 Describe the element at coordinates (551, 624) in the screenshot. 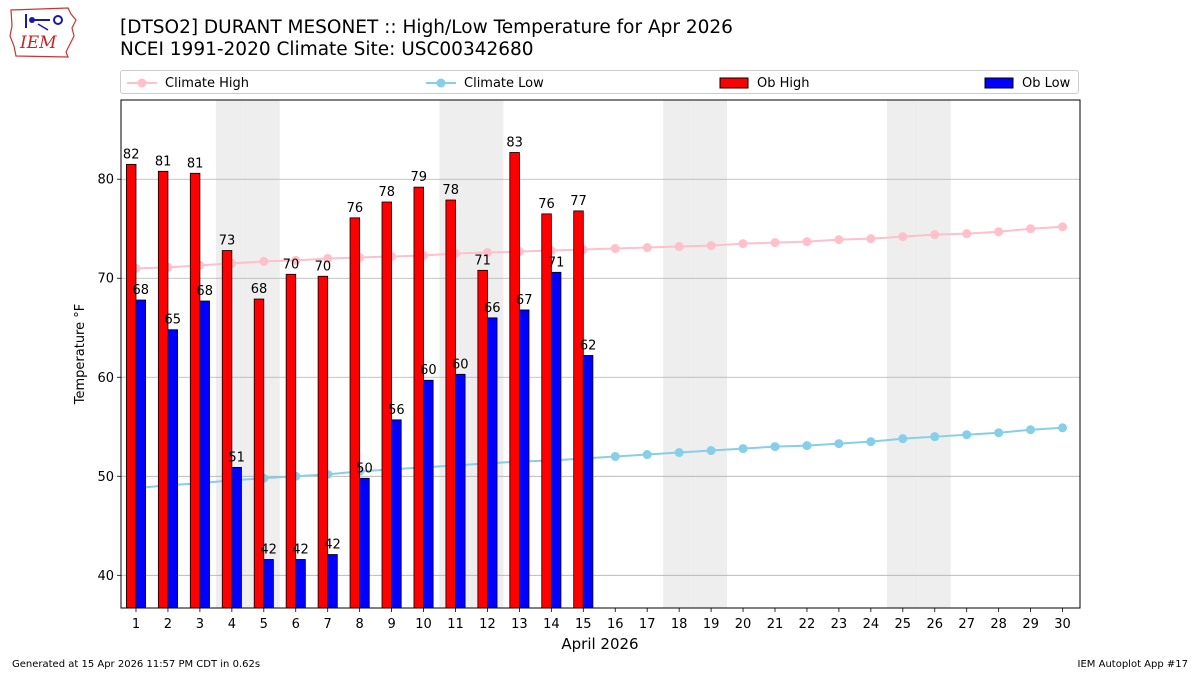

I see `x-tick-label: 14` at that location.